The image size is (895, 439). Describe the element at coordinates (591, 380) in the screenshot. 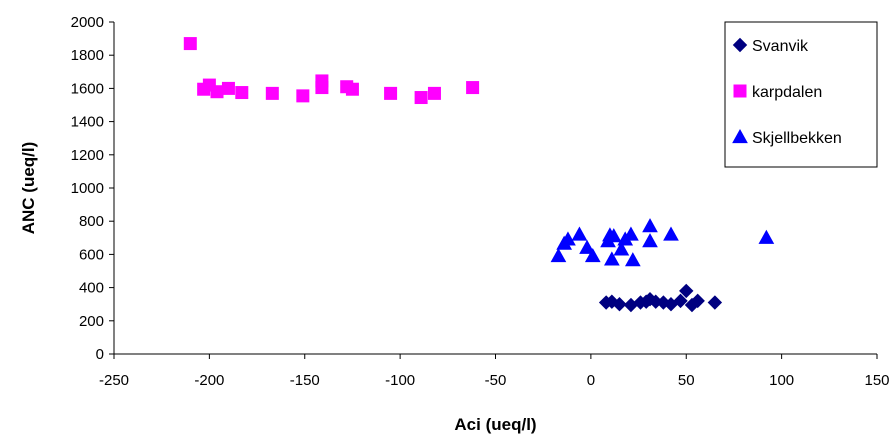

I see `x-tick-label: 0` at that location.